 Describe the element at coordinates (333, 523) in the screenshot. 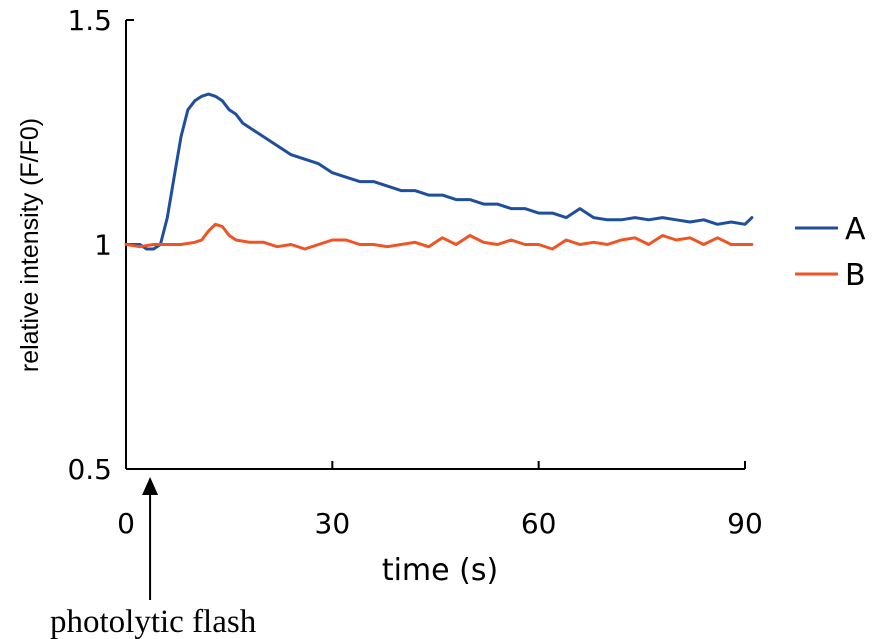

I see `x-tick-label: 30` at that location.